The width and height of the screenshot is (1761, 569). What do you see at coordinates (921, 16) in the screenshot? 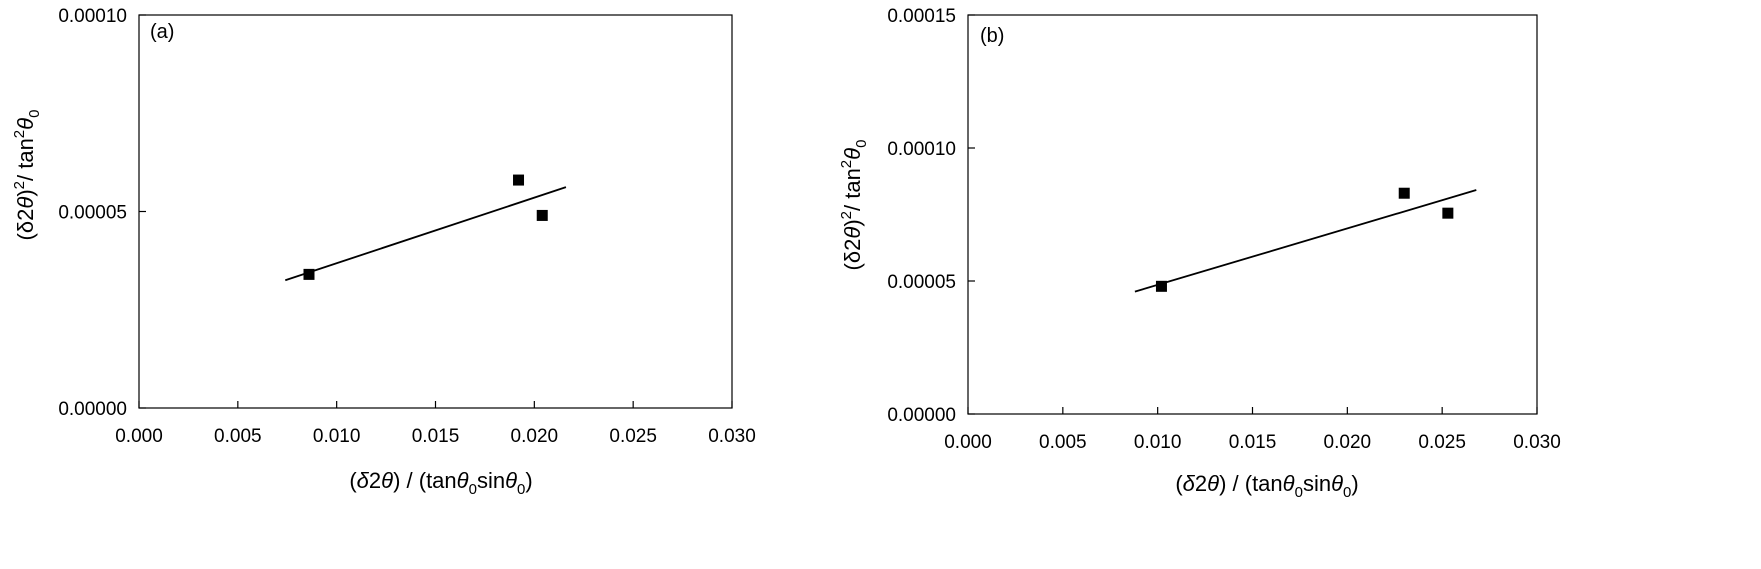
I see `y-tick-label: 0.00015` at bounding box center [921, 16].